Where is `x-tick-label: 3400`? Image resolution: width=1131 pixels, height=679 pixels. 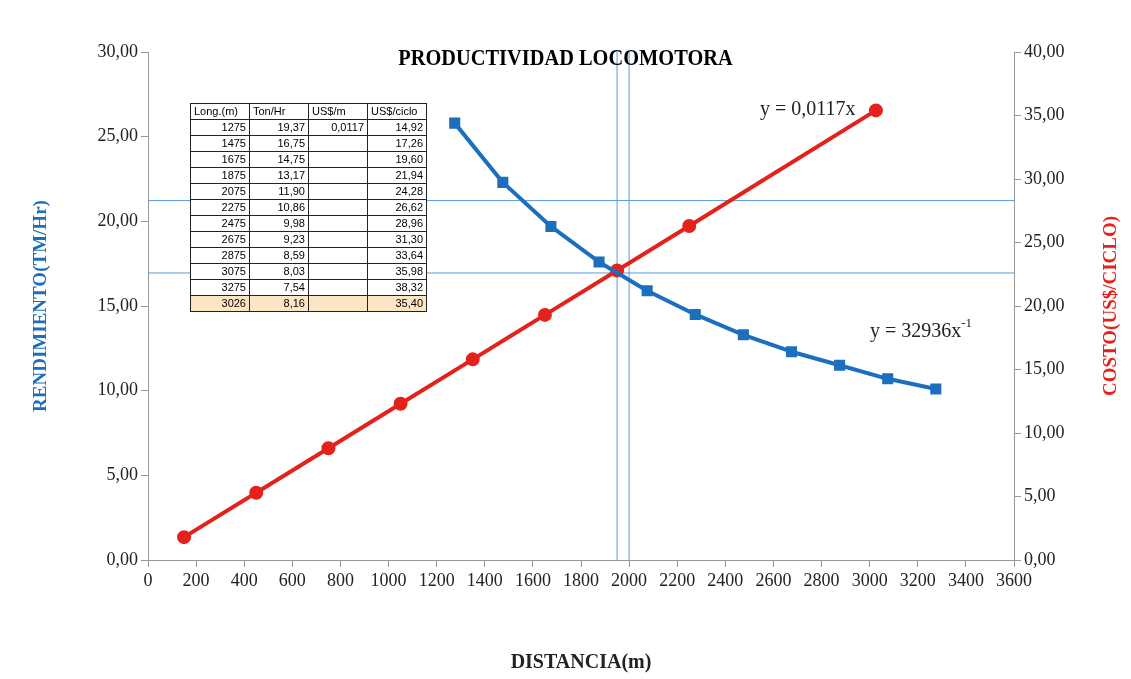
x-tick-label: 3400 is located at coordinates (965, 579).